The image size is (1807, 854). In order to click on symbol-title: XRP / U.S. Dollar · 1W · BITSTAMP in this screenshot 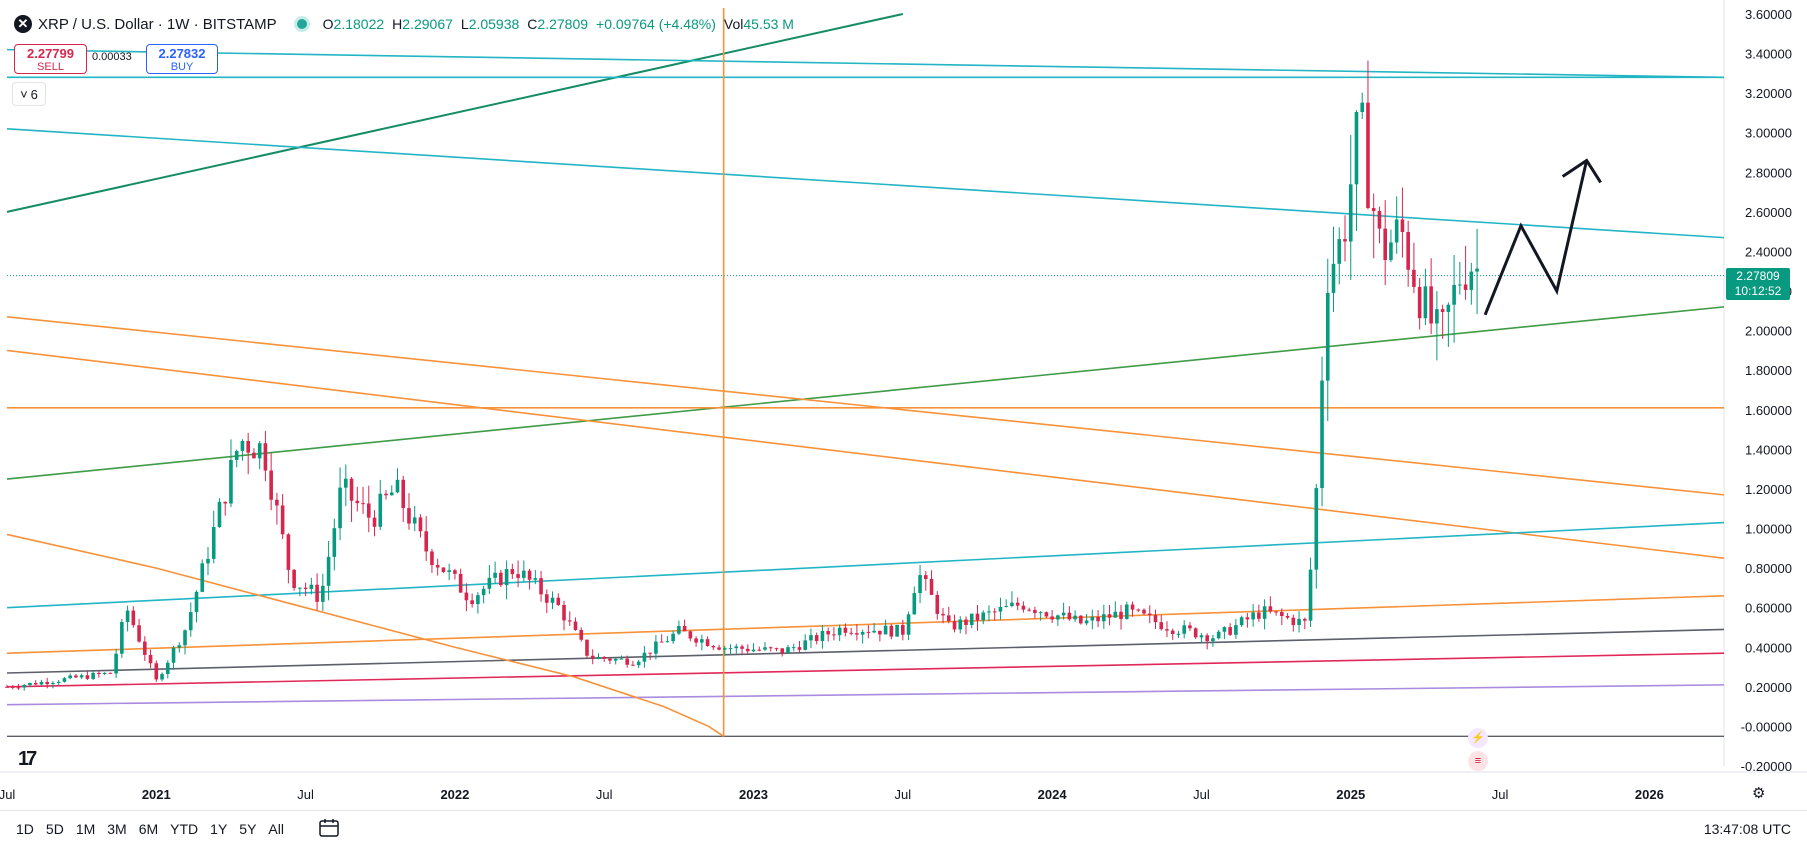, I will do `click(157, 24)`.